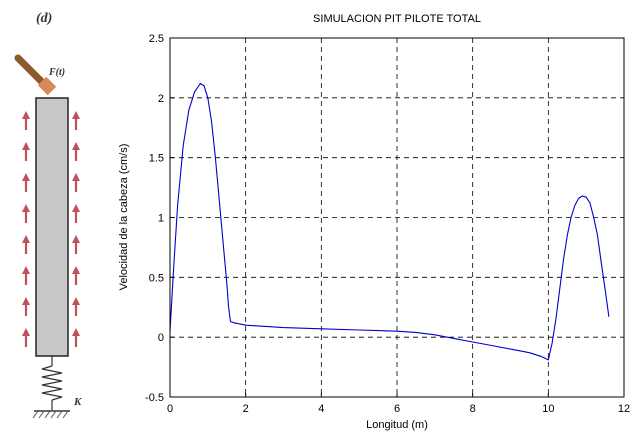  I want to click on x-tick-label: 2, so click(246, 409).